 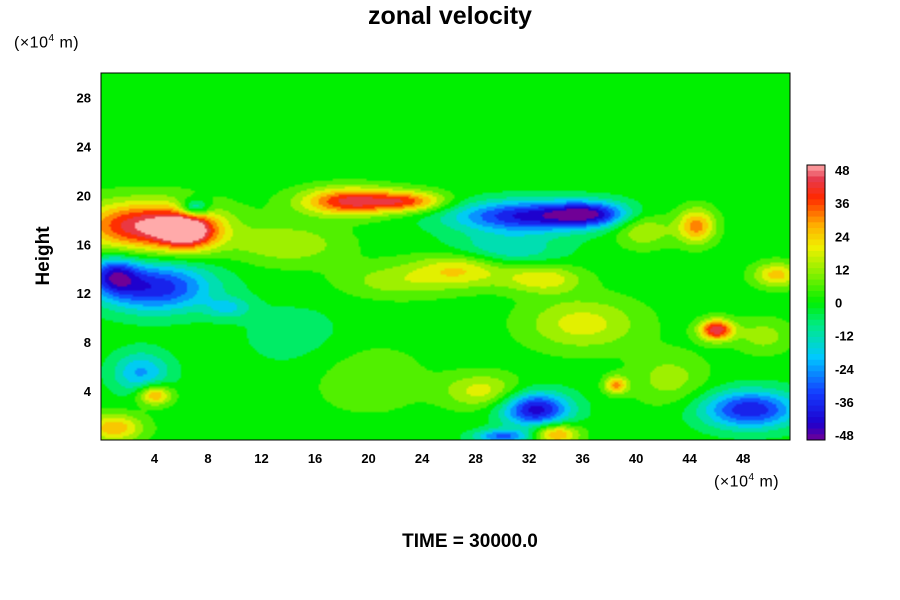 What do you see at coordinates (838, 303) in the screenshot?
I see `colorbar-tick-label: 0` at bounding box center [838, 303].